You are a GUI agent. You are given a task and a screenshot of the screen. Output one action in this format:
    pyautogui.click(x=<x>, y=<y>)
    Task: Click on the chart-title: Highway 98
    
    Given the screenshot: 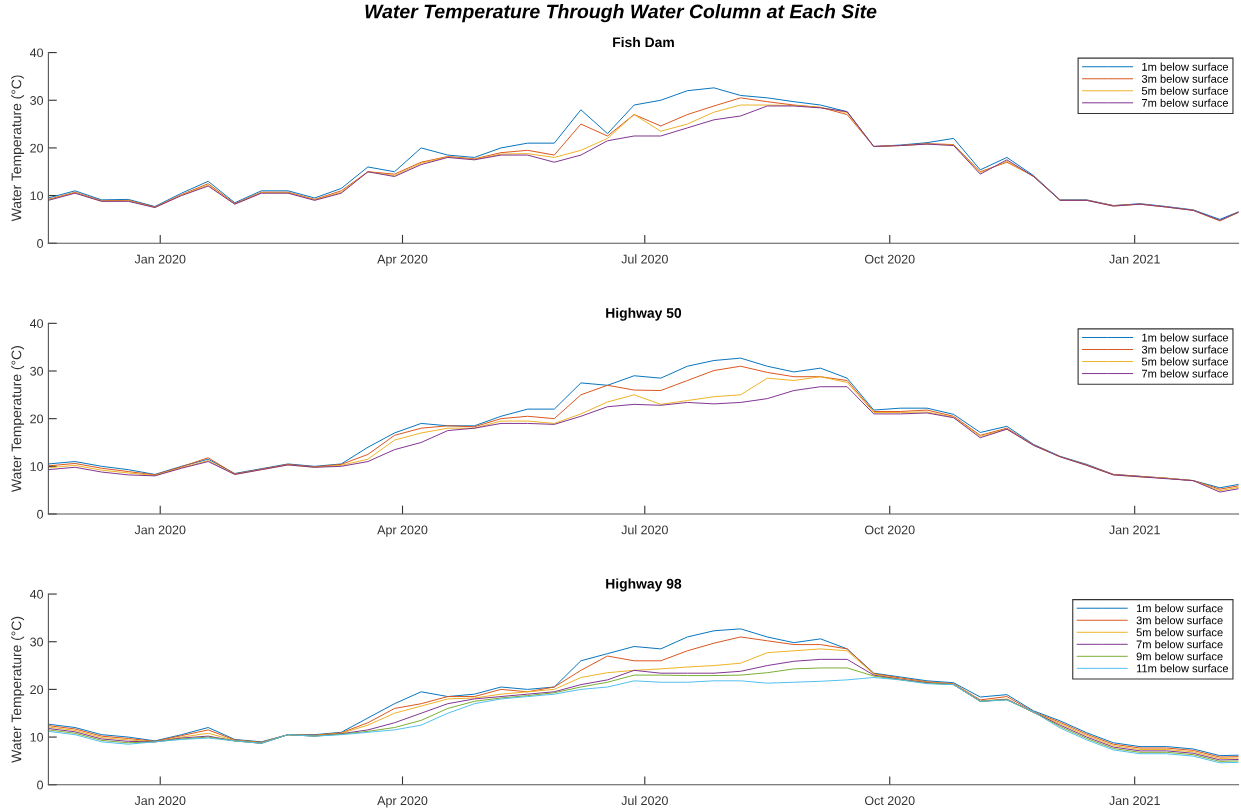 What is the action you would take?
    pyautogui.click(x=644, y=585)
    